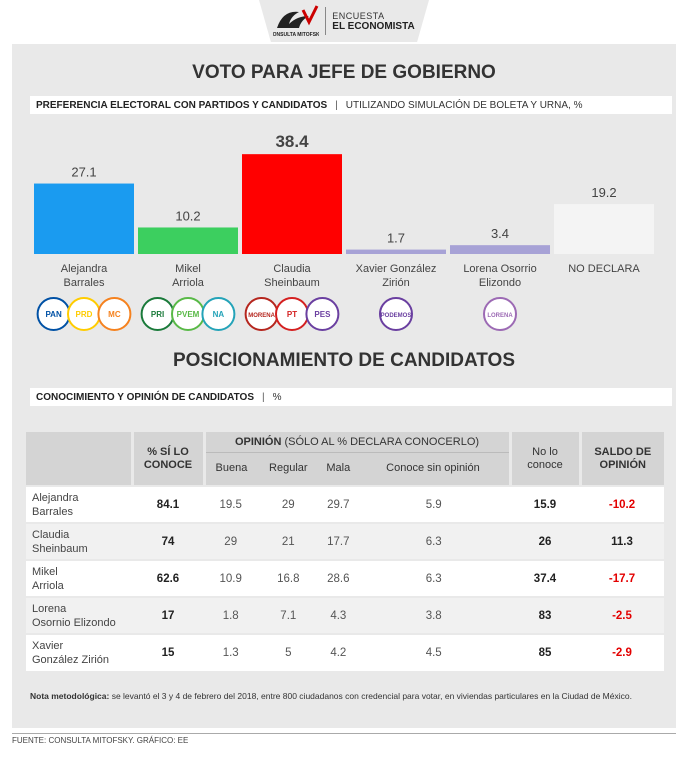  Describe the element at coordinates (168, 504) in the screenshot. I see `cell-conoce: 84.1` at that location.